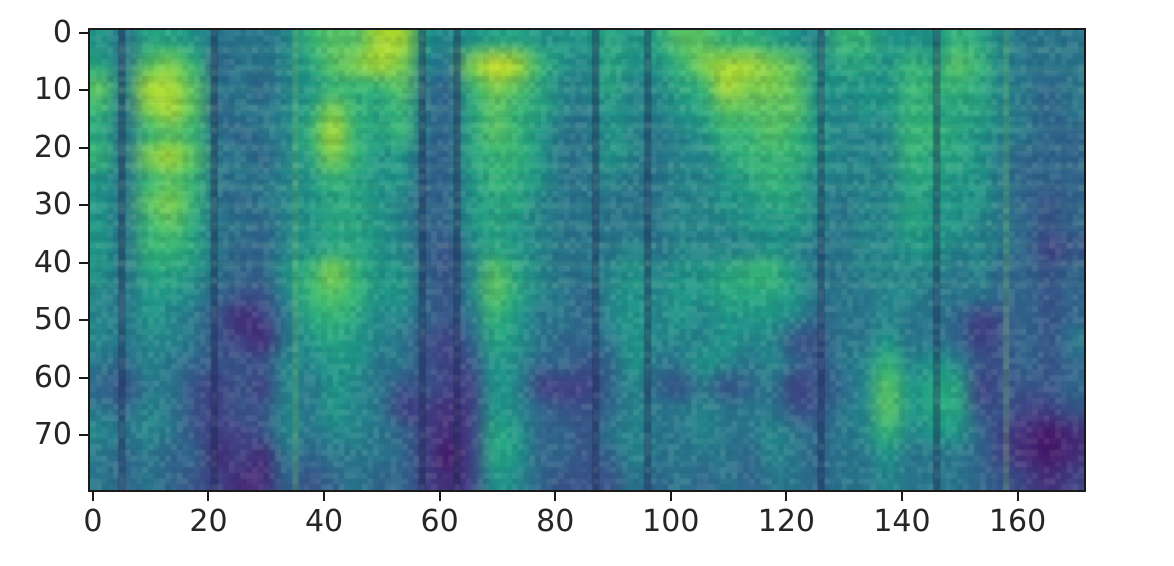  I want to click on y-tick-label: 60, so click(52, 377).